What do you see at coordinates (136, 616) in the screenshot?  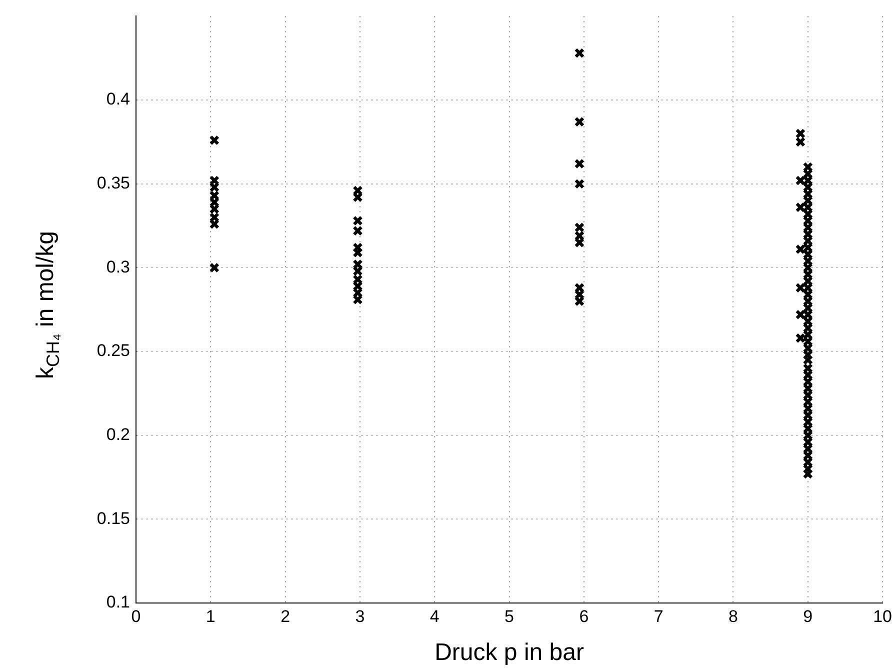 I see `x-tick-label: 0` at bounding box center [136, 616].